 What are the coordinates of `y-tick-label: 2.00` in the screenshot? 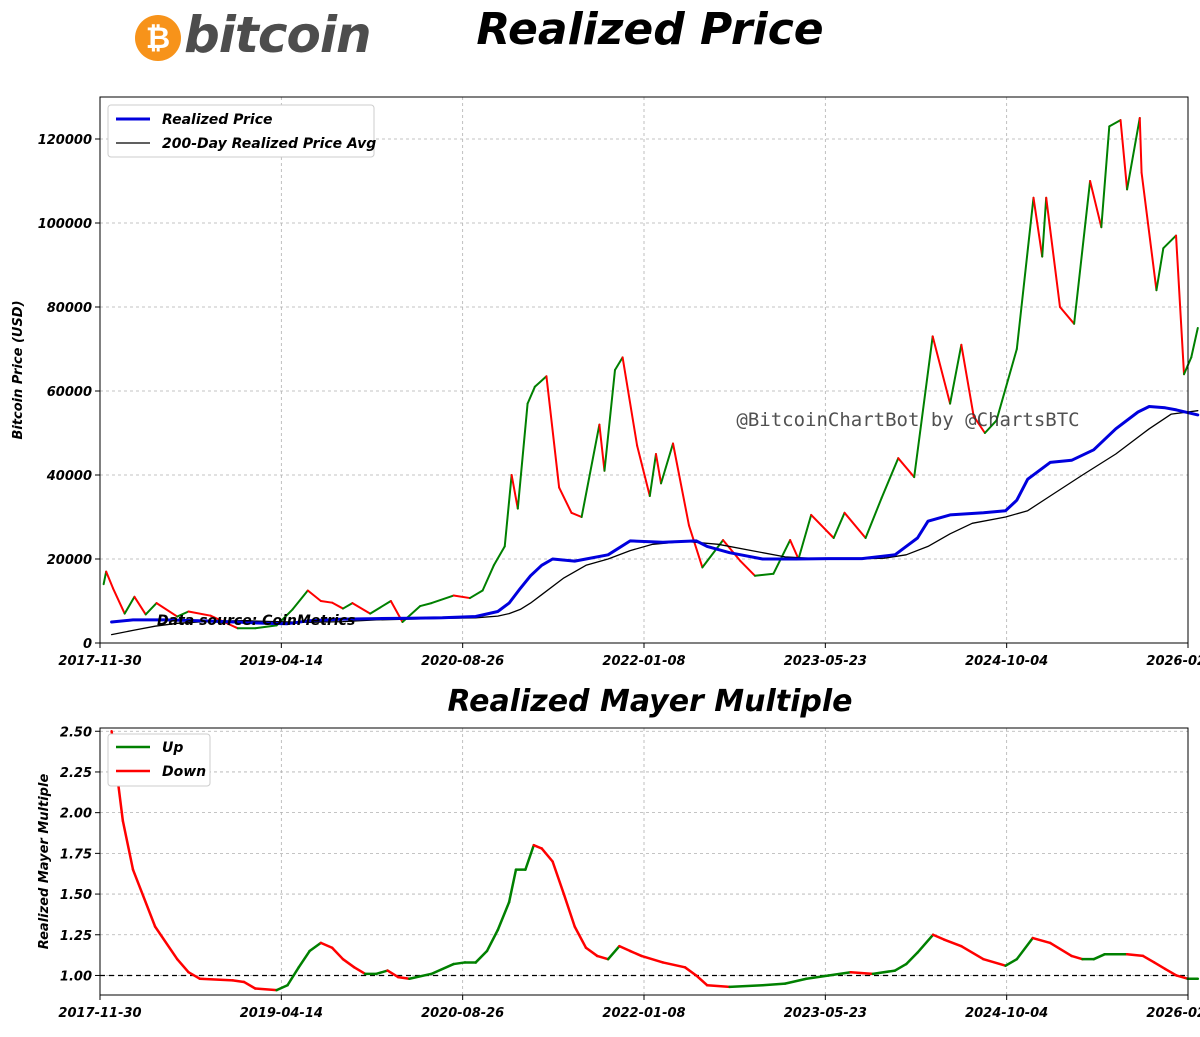 It's located at (76, 814).